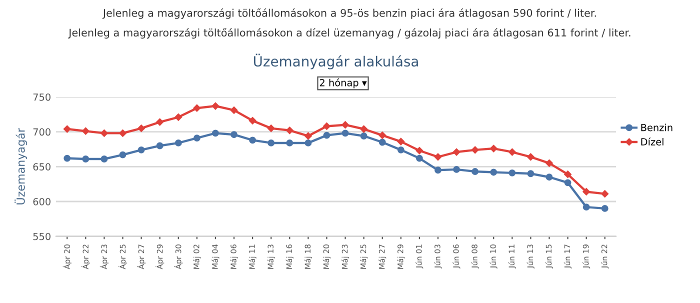  I want to click on y-tick-label: 600, so click(41, 202).